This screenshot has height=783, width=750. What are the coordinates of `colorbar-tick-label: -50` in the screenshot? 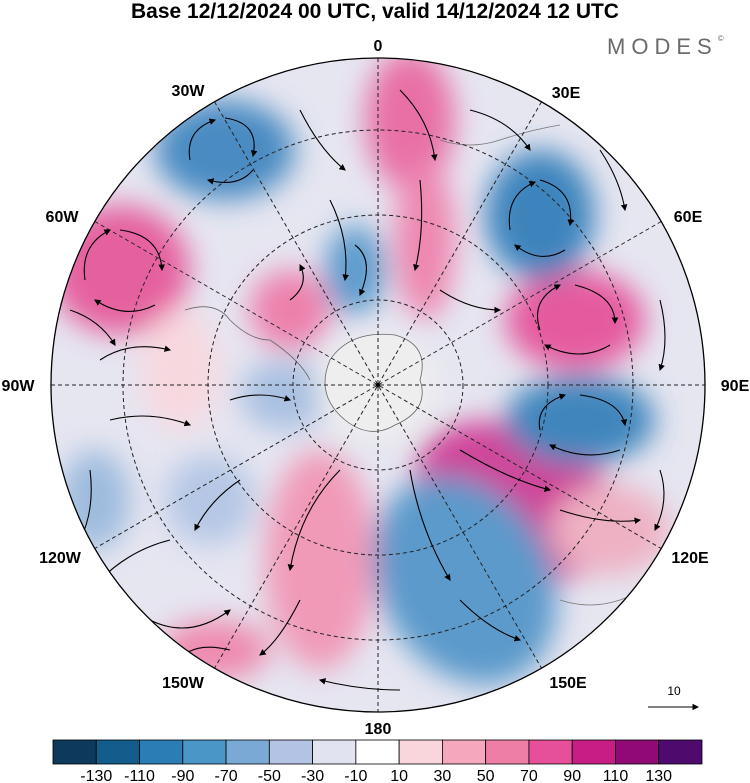 It's located at (269, 775).